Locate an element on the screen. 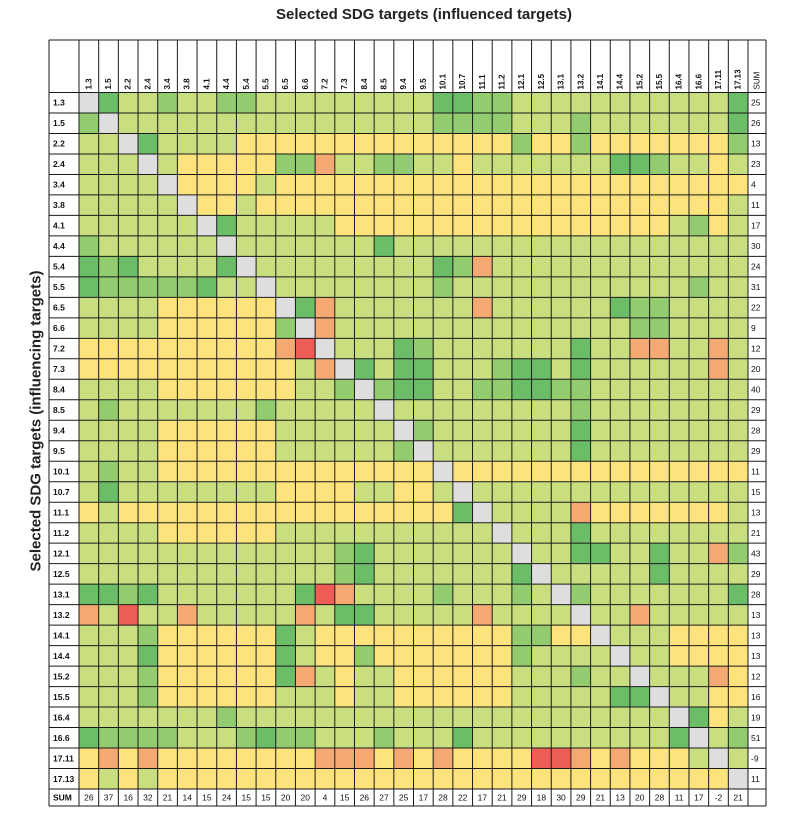 This screenshot has height=813, width=793. row-label-10-7: 10.7 is located at coordinates (61, 492).